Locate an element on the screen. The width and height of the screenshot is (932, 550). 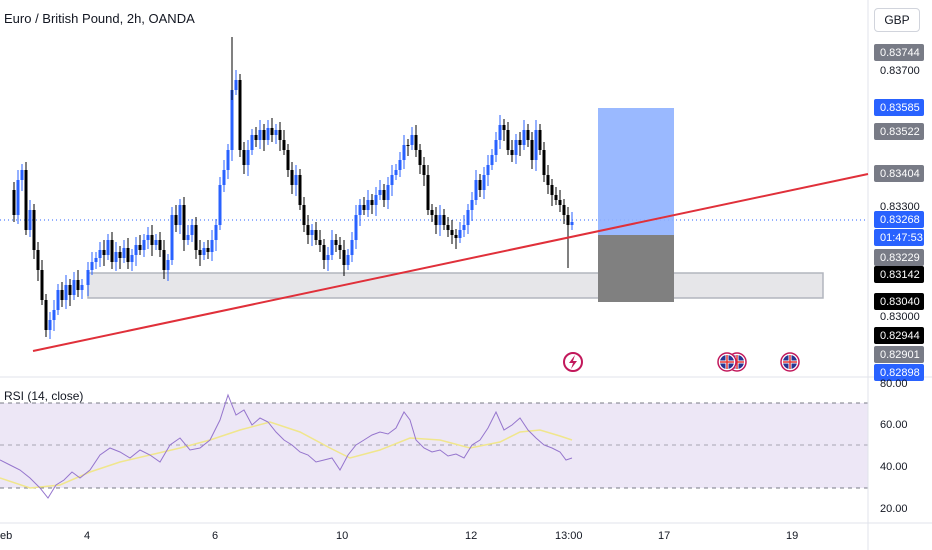
time-label: 10 is located at coordinates (342, 536).